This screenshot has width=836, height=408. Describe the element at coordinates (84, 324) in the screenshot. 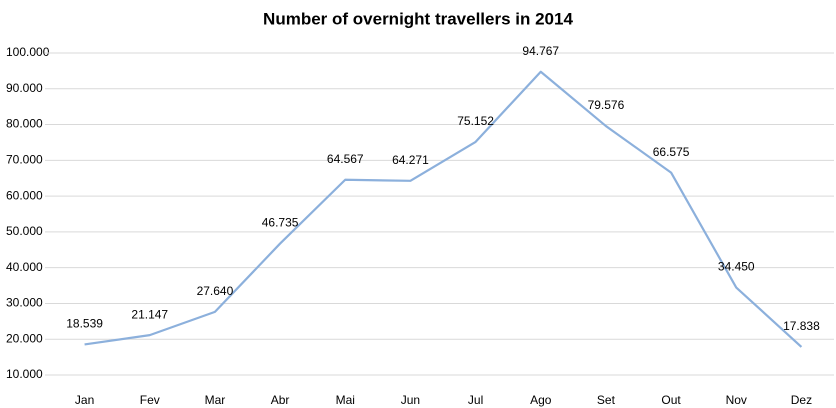

I see `data-label: 18.539` at that location.